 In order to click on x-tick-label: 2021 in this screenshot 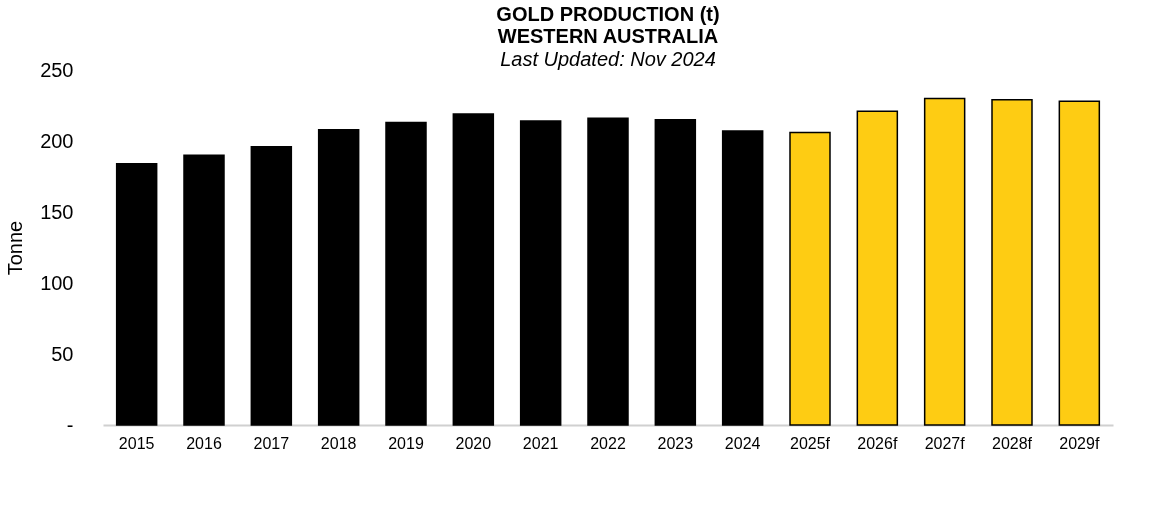, I will do `click(540, 443)`.